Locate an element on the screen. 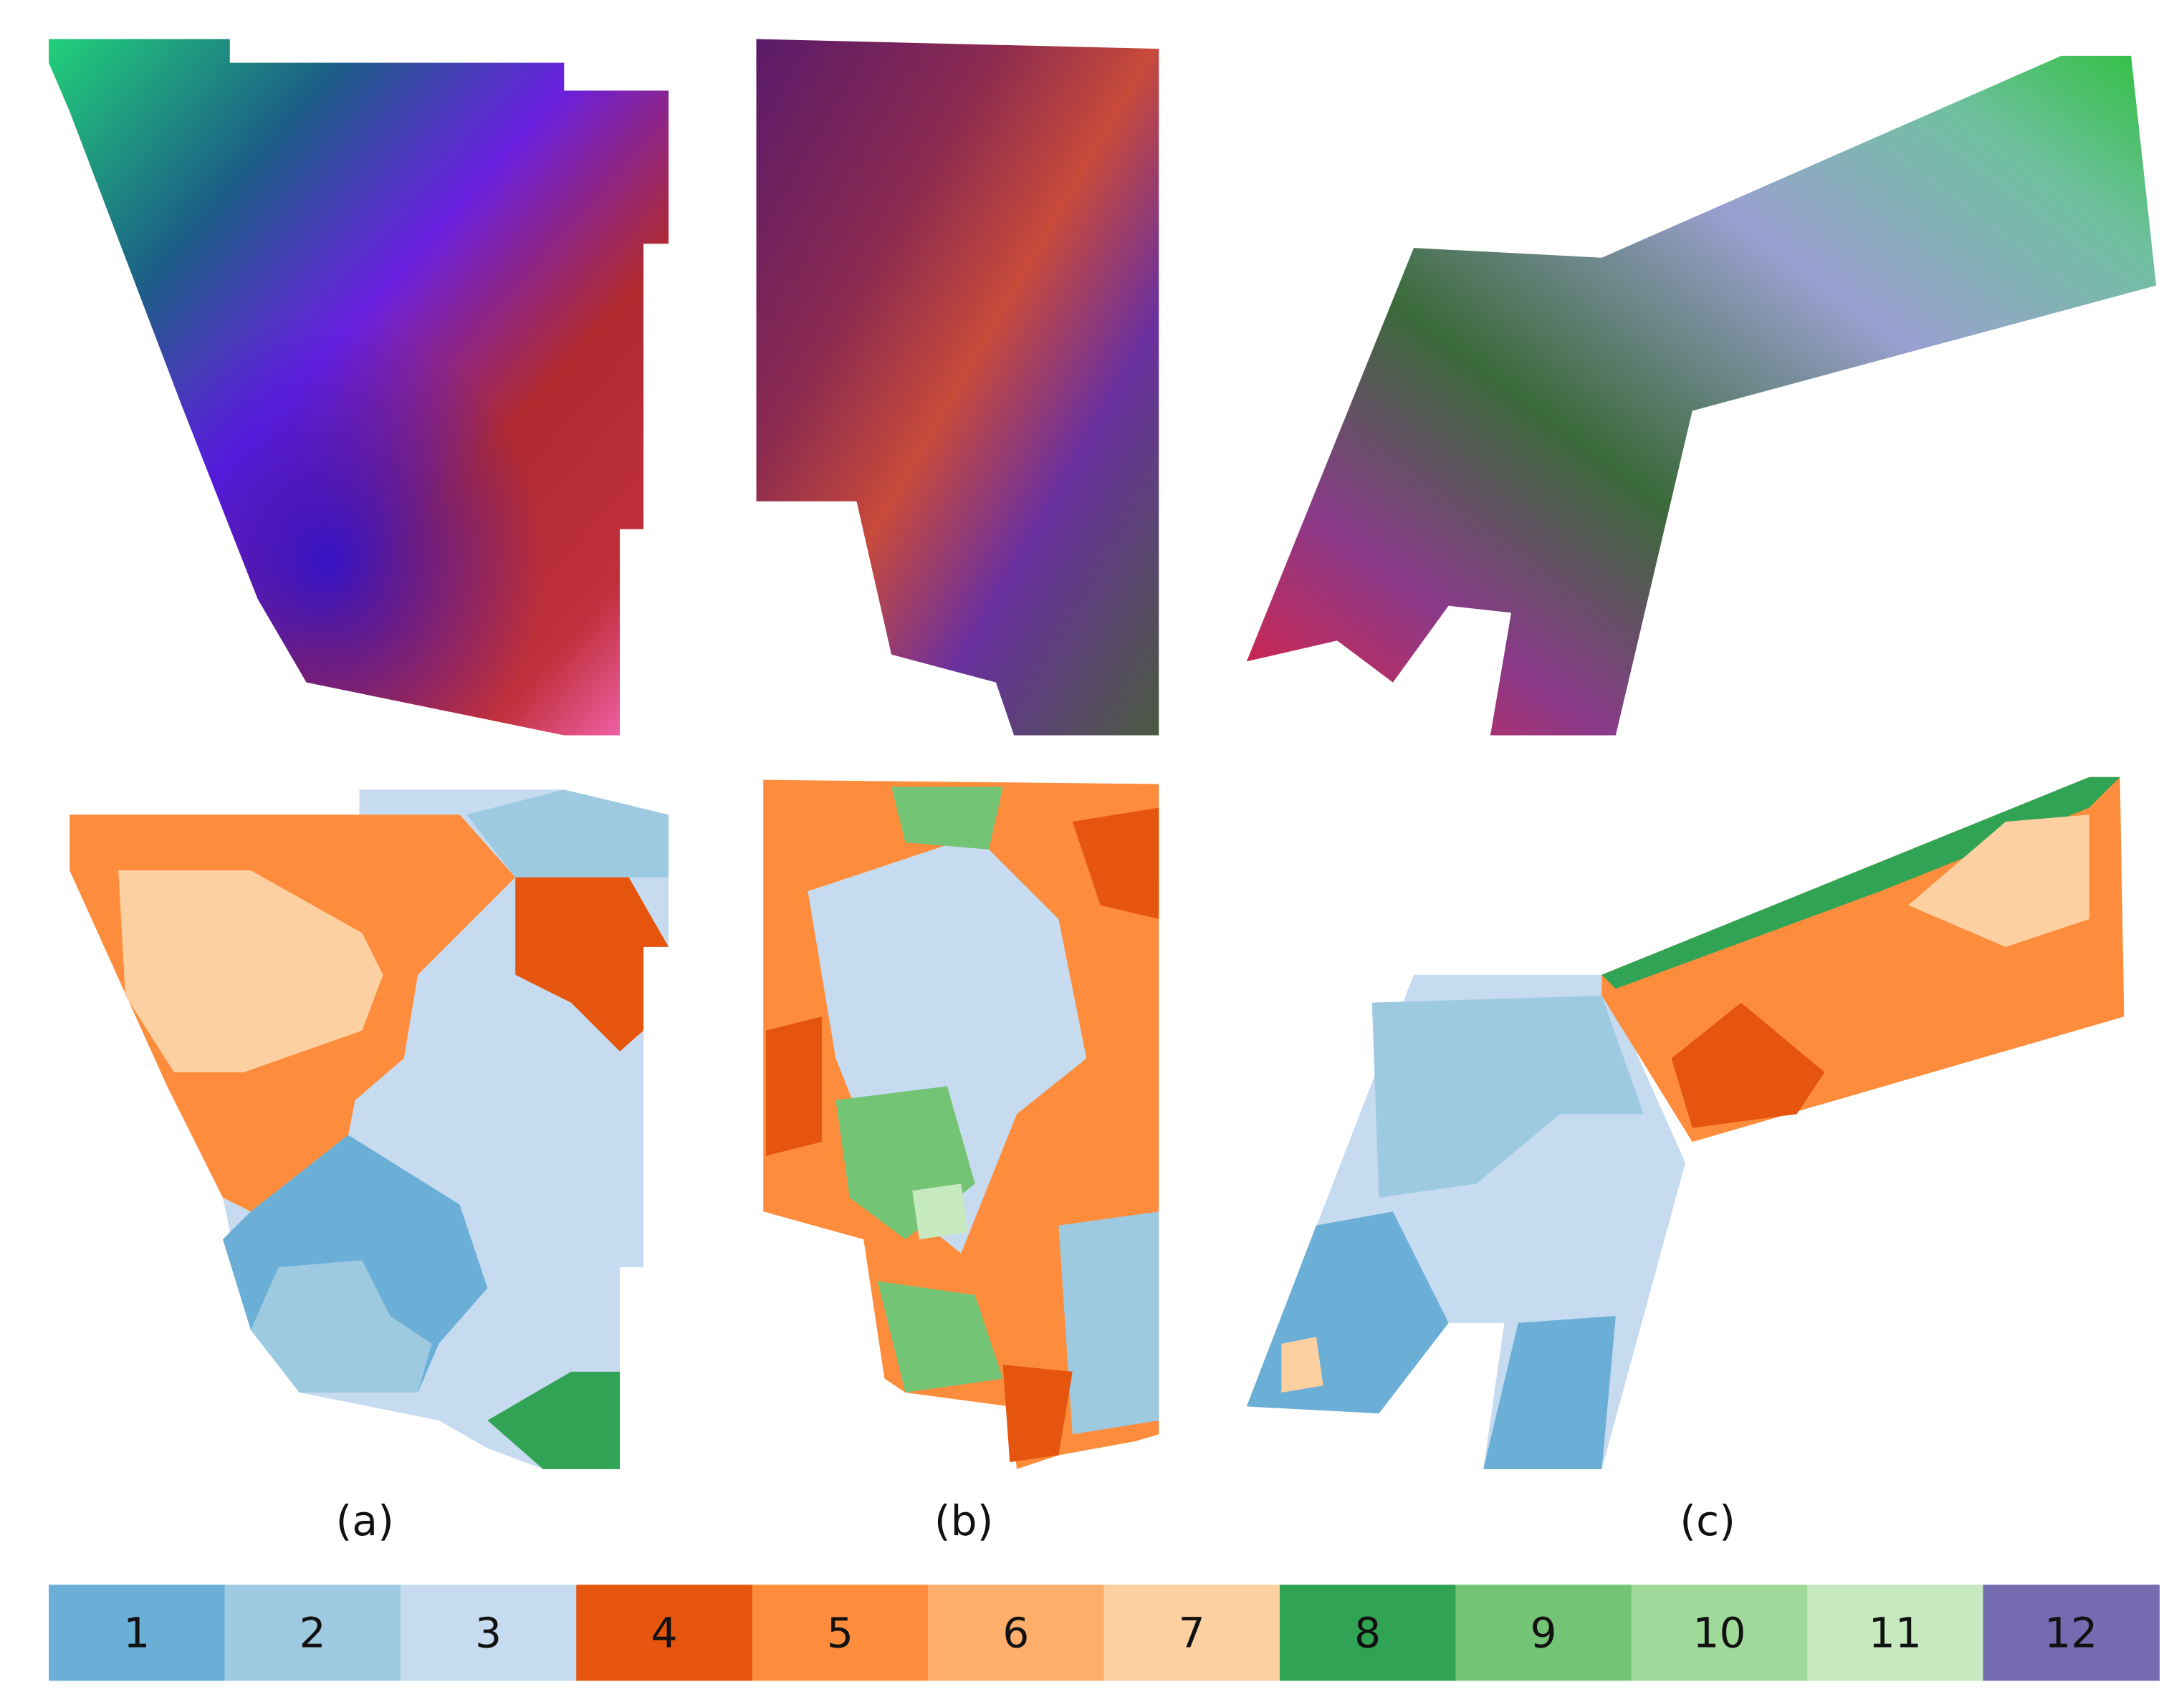  legend-label: 2 is located at coordinates (313, 1632).